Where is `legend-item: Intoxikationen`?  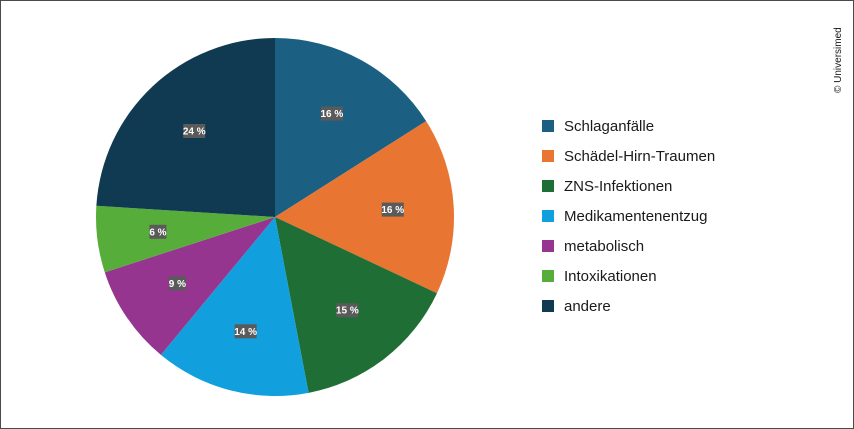 legend-item: Intoxikationen is located at coordinates (628, 276).